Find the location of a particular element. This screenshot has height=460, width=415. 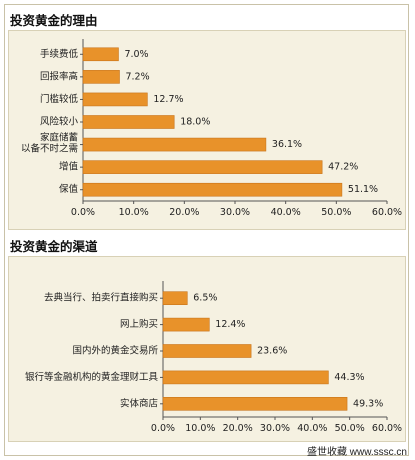

chart1-x-tick-label: 0.0% is located at coordinates (83, 212).